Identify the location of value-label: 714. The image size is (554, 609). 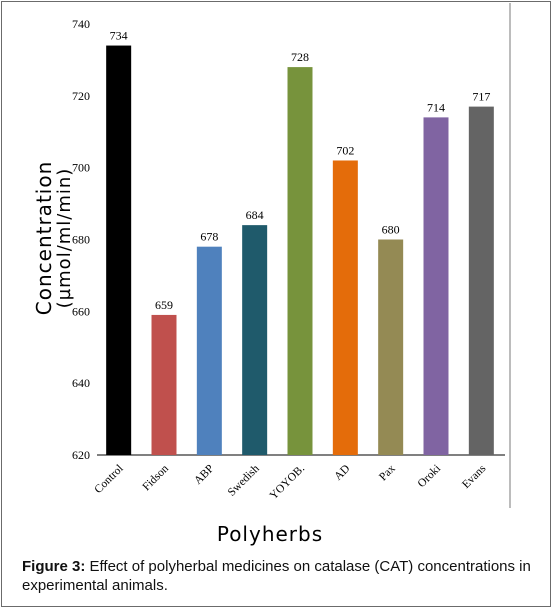
(436, 107).